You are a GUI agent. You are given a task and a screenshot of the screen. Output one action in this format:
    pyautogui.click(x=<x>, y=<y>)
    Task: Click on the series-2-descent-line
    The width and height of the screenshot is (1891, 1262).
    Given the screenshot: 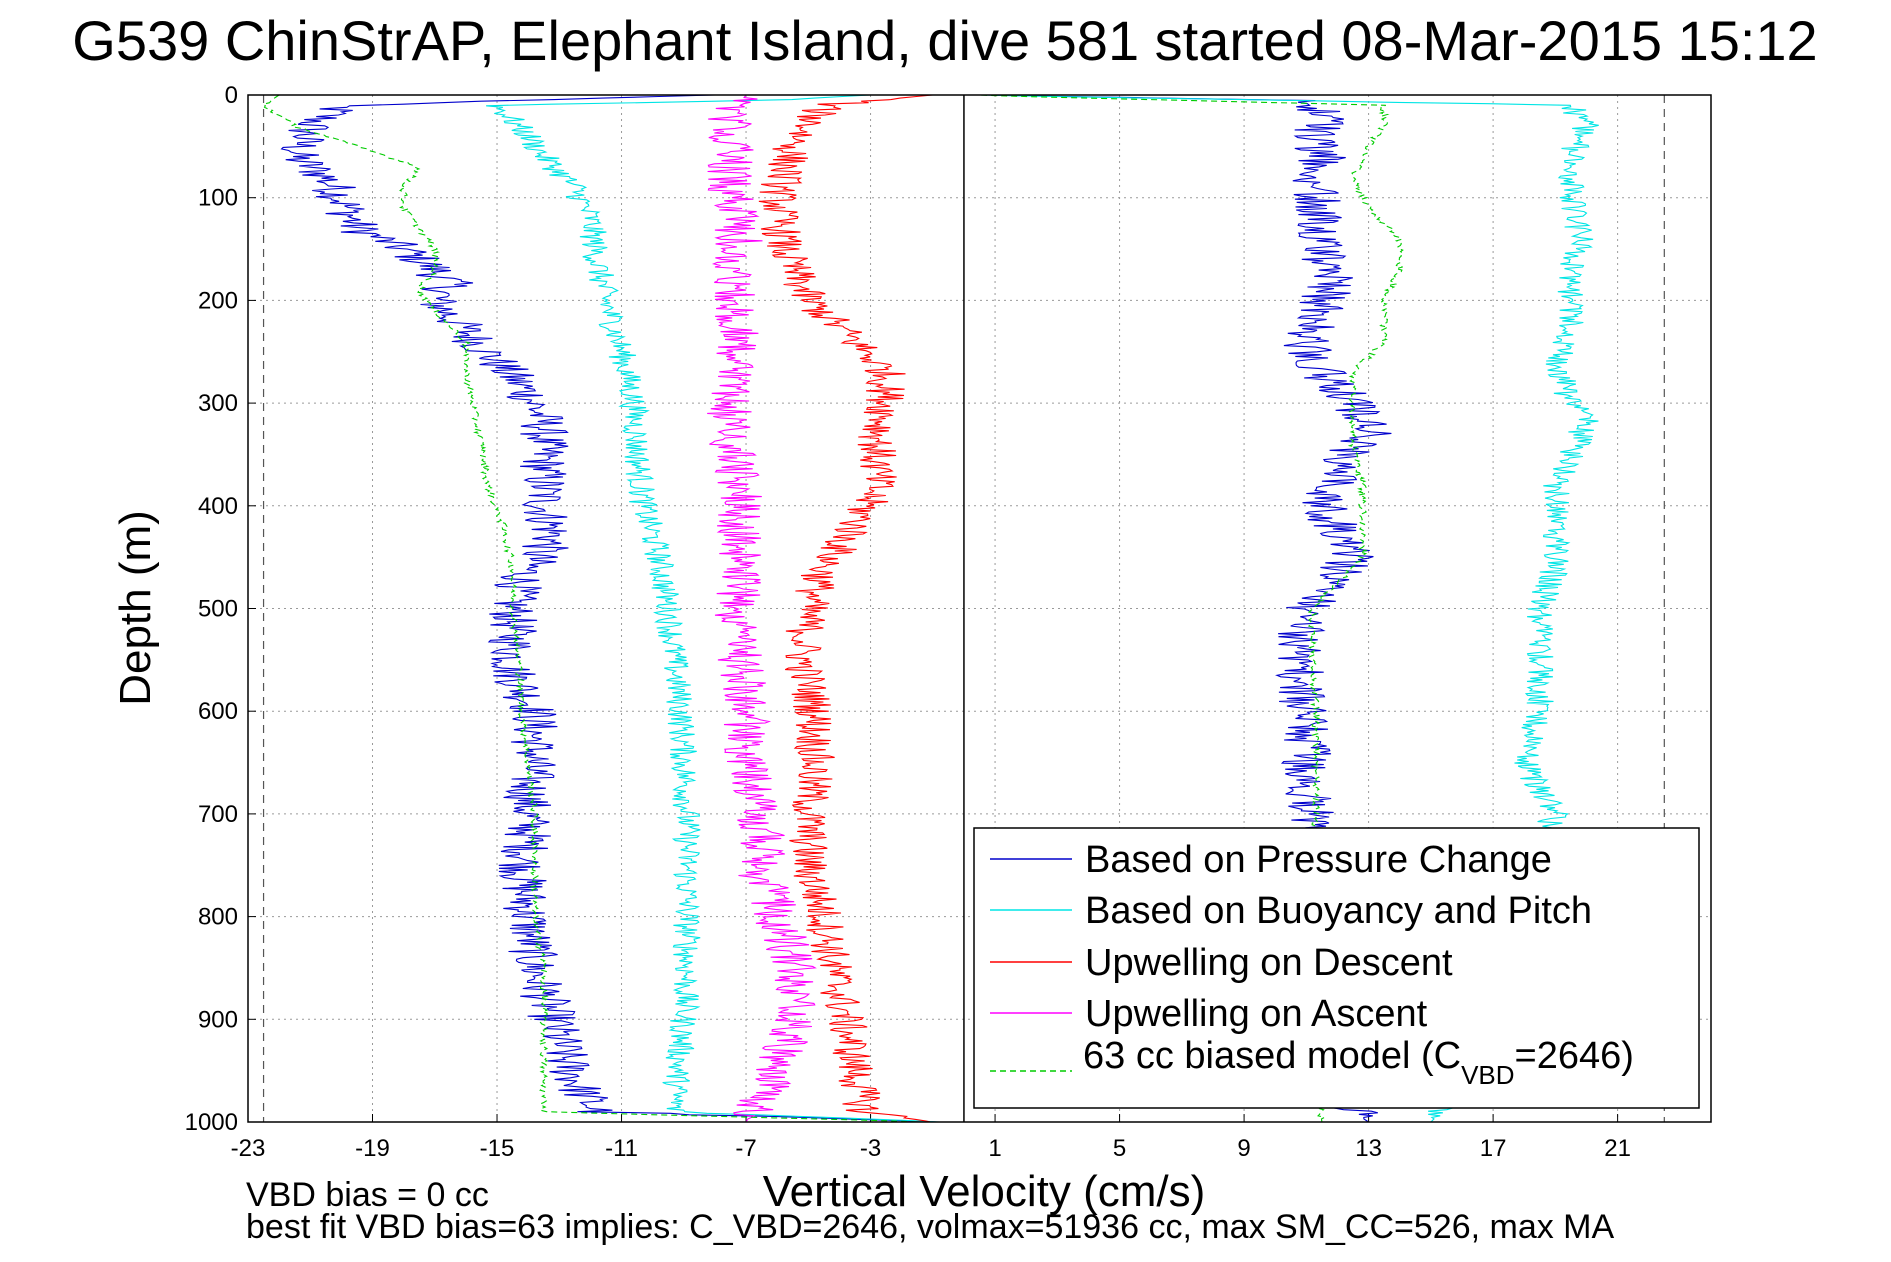 What is the action you would take?
    pyautogui.click(x=845, y=608)
    